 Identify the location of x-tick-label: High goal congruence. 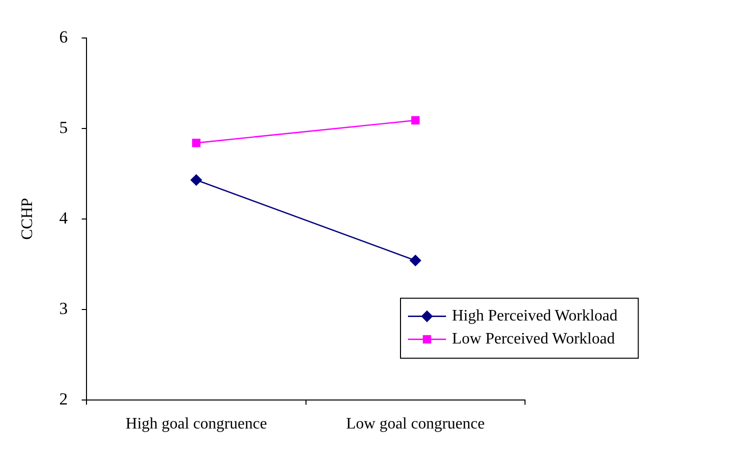
(196, 424).